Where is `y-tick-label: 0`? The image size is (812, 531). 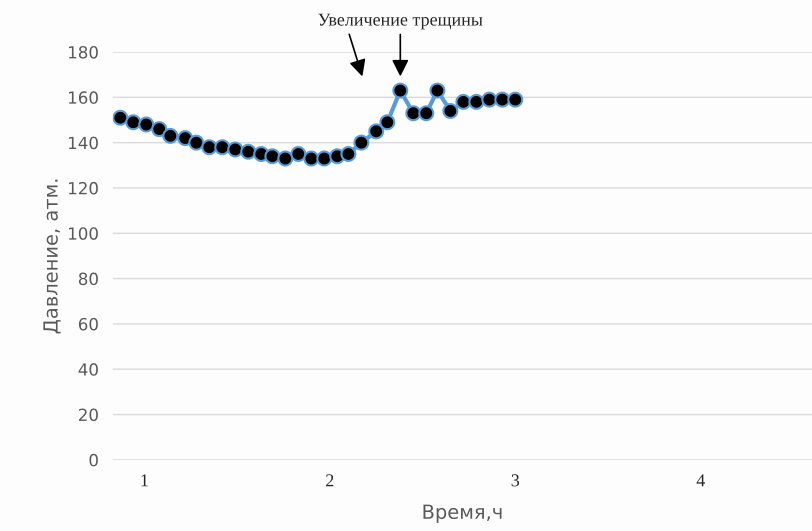
y-tick-label: 0 is located at coordinates (93, 460).